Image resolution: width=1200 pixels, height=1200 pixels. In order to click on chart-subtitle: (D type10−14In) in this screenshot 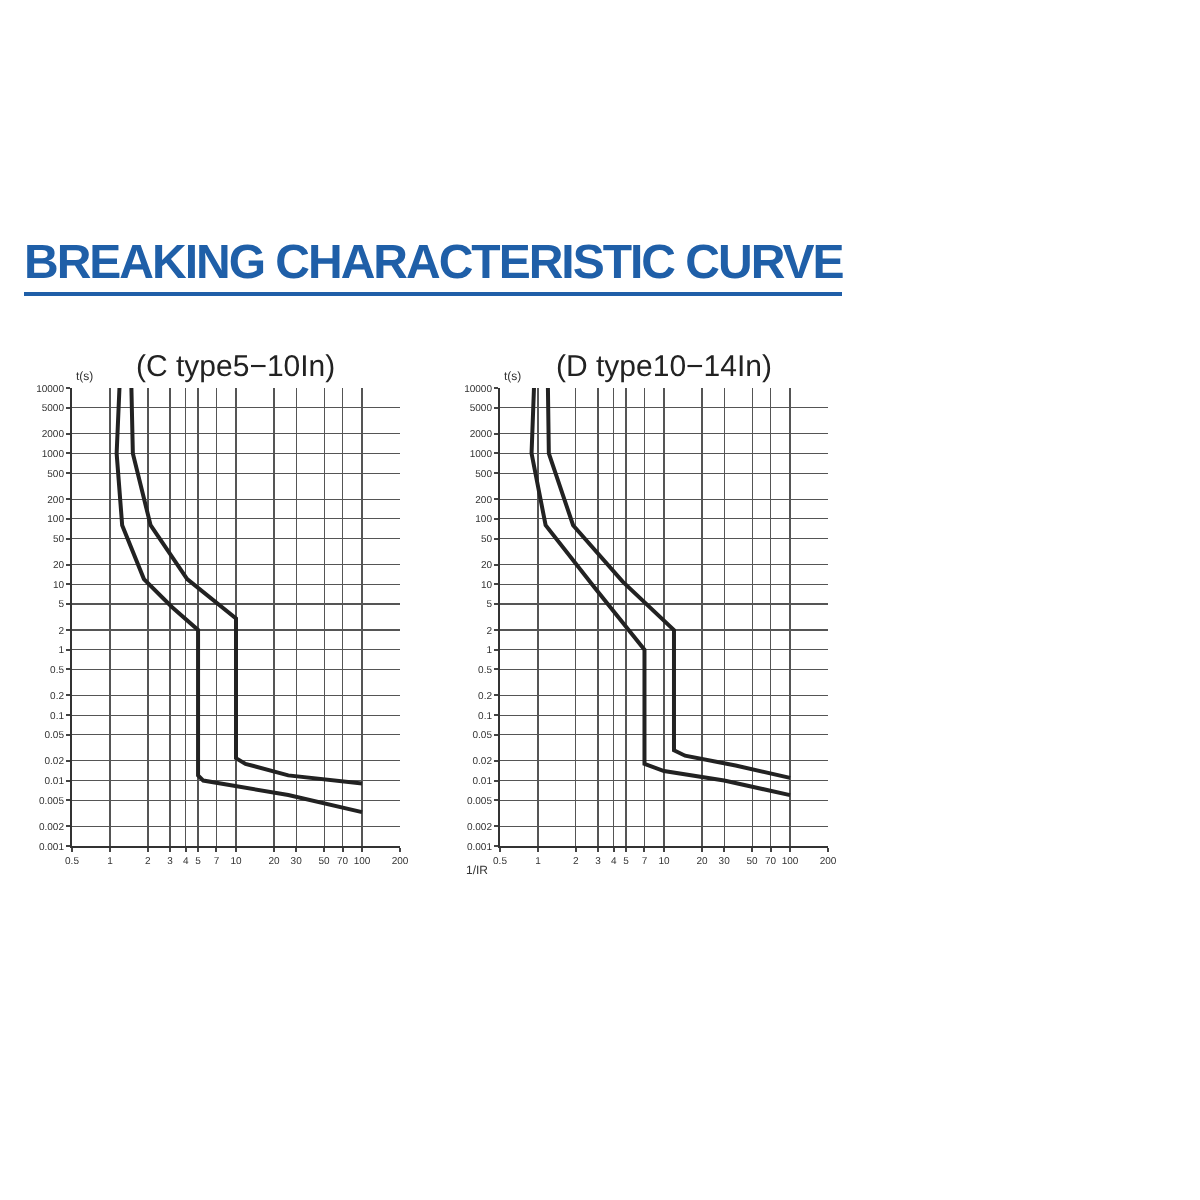, I will do `click(664, 367)`.